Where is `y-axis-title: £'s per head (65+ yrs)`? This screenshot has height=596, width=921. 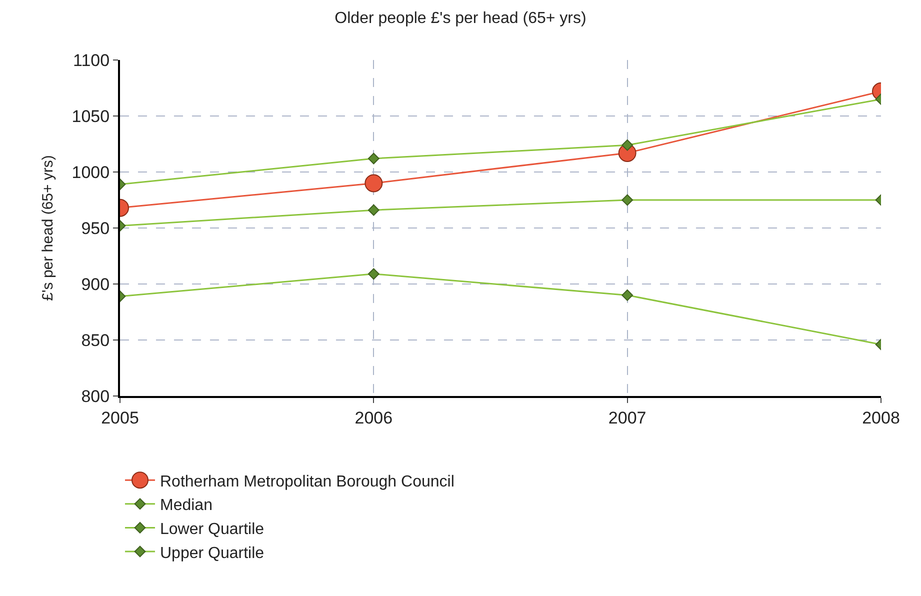 y-axis-title: £'s per head (65+ yrs) is located at coordinates (48, 228).